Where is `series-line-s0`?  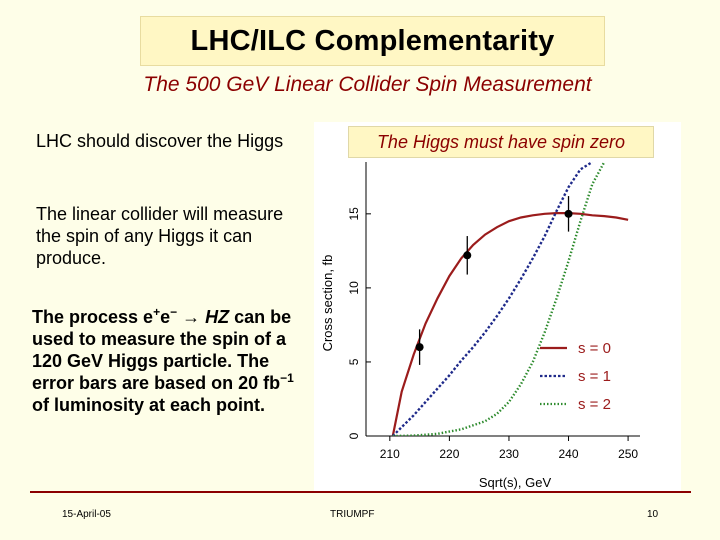
series-line-s0 is located at coordinates (510, 324).